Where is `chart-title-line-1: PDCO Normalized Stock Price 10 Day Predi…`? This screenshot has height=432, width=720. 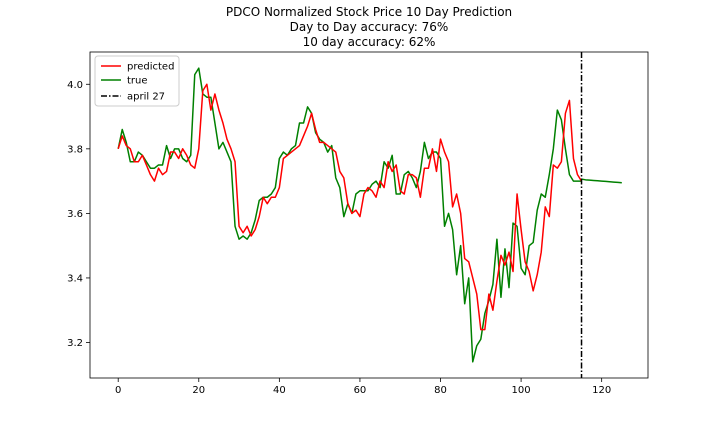 chart-title-line-1: PDCO Normalized Stock Price 10 Day Predi… is located at coordinates (369, 12).